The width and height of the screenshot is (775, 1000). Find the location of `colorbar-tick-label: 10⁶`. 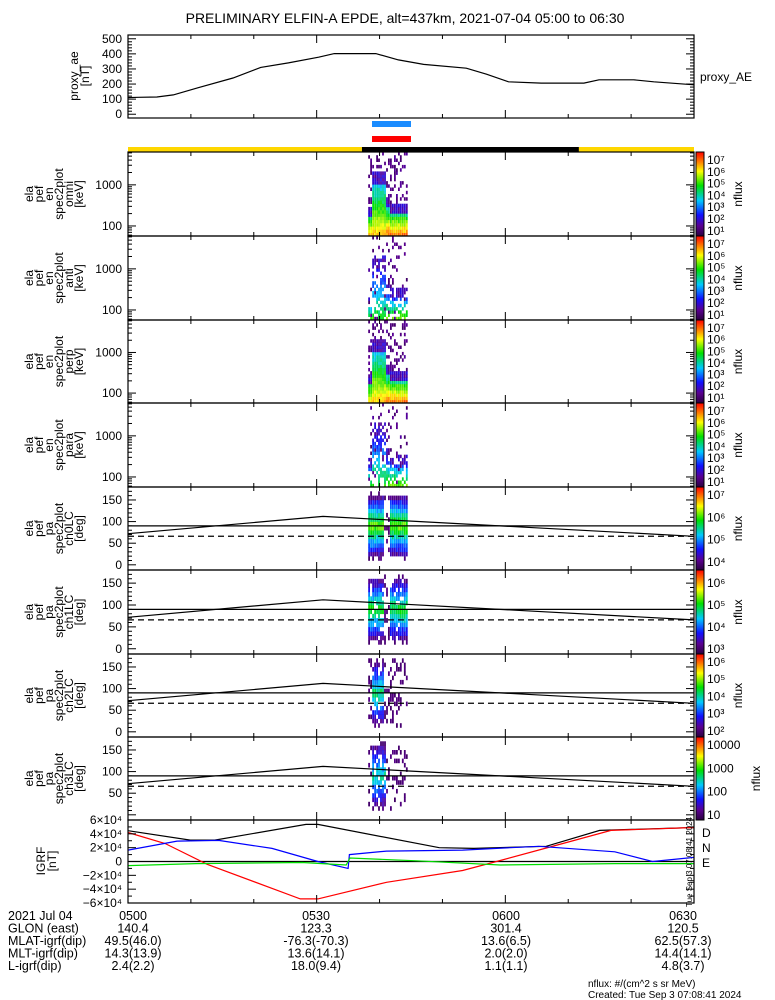

colorbar-tick-label: 10⁶ is located at coordinates (716, 423).